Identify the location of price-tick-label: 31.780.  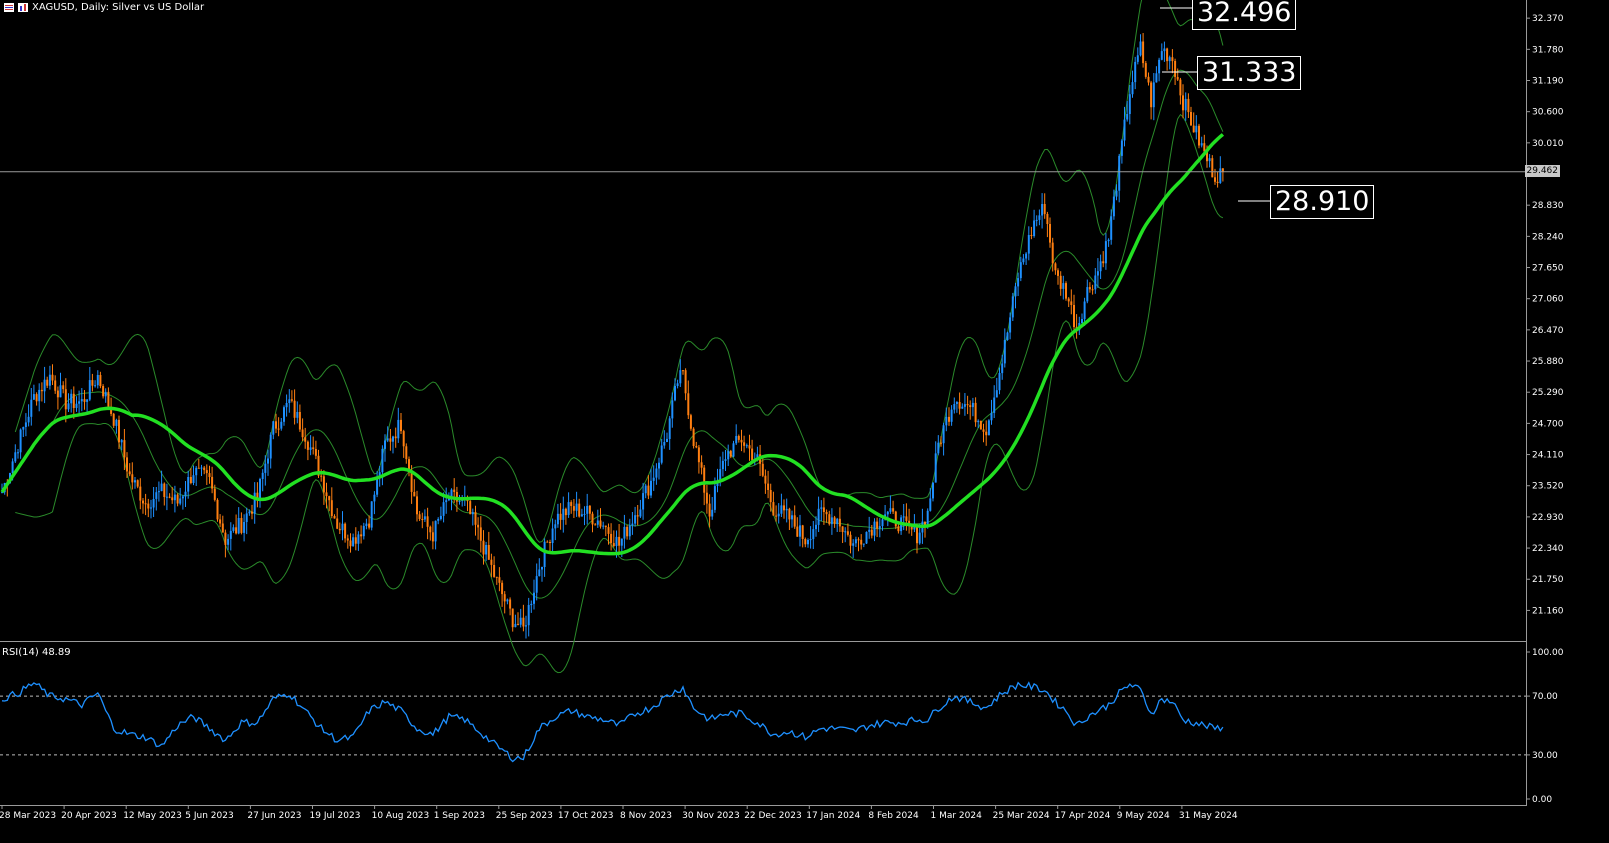
(1548, 50).